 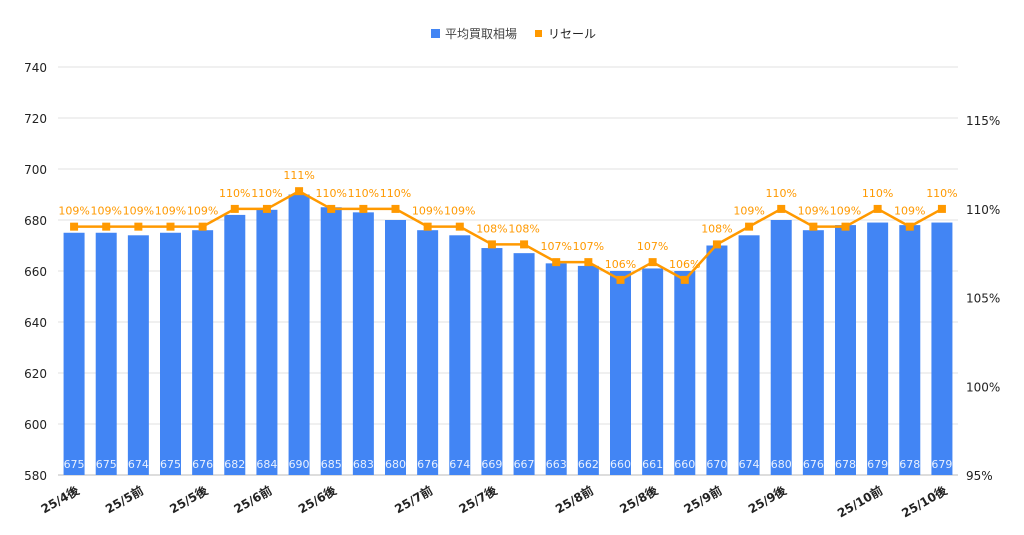 What do you see at coordinates (588, 246) in the screenshot?
I see `line-value-label: 107%` at bounding box center [588, 246].